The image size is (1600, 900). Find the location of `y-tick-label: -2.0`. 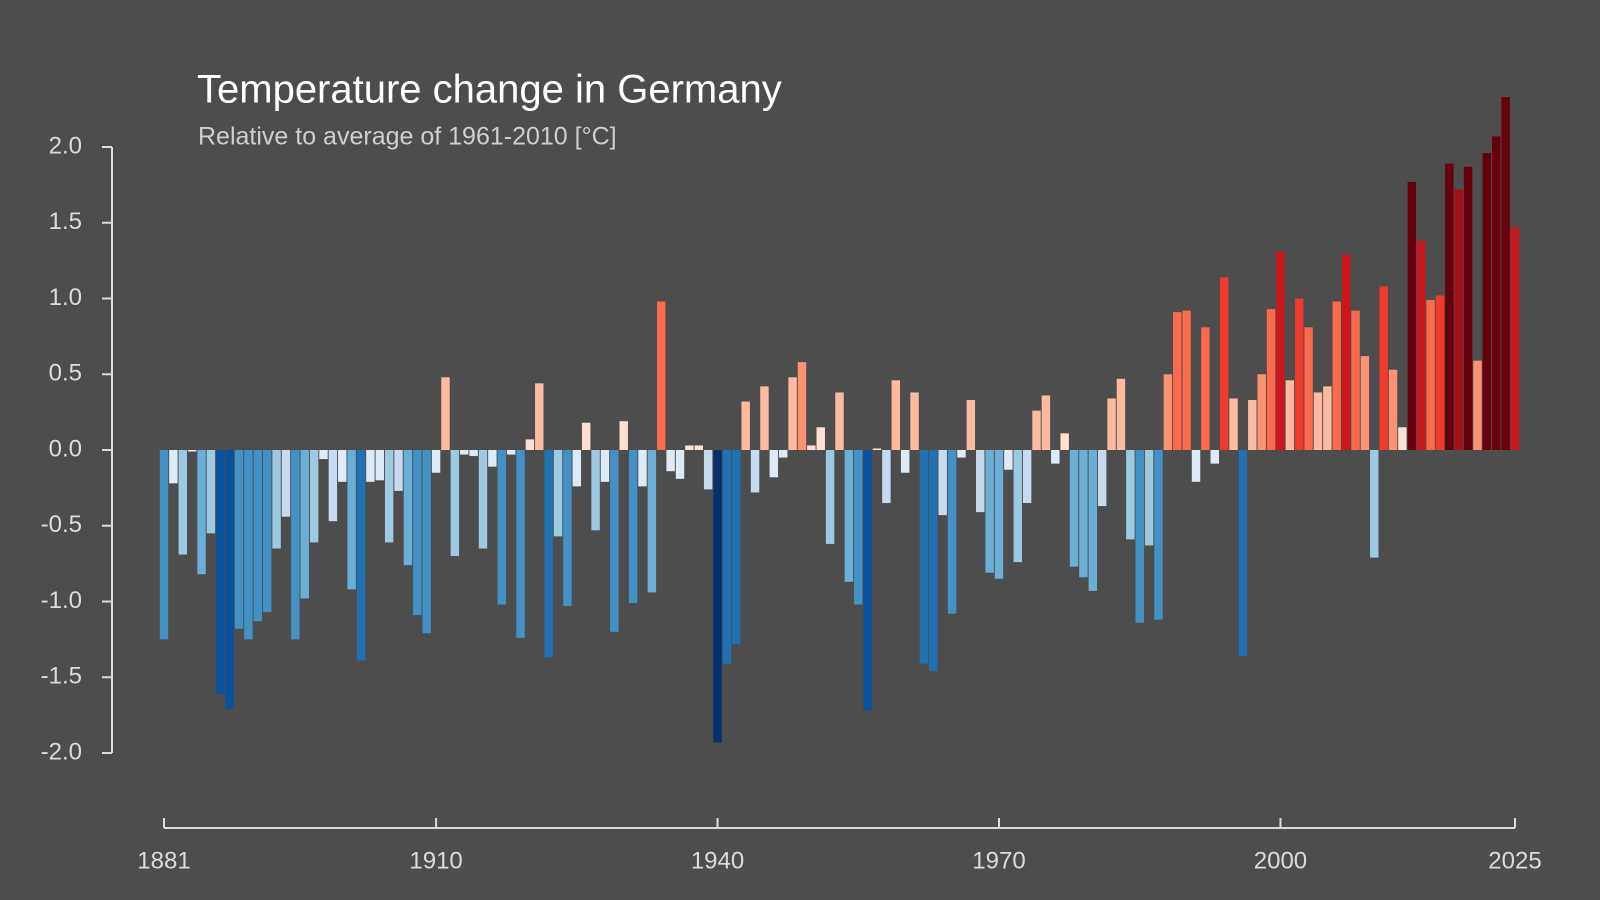

y-tick-label: -2.0 is located at coordinates (61, 751).